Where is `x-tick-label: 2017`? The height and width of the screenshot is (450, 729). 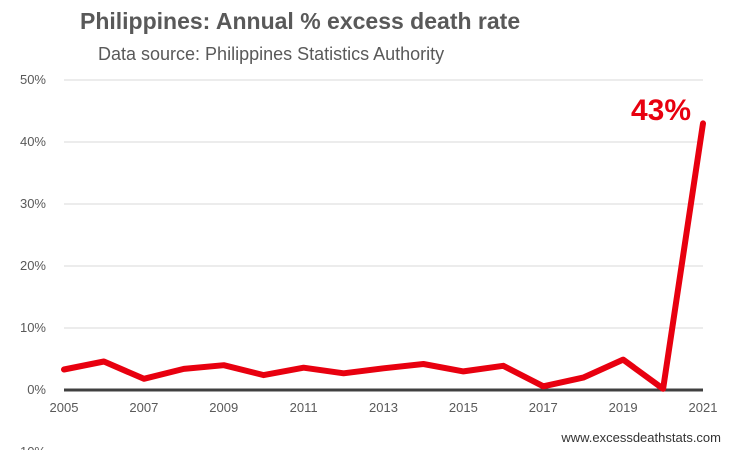 x-tick-label: 2017 is located at coordinates (543, 407).